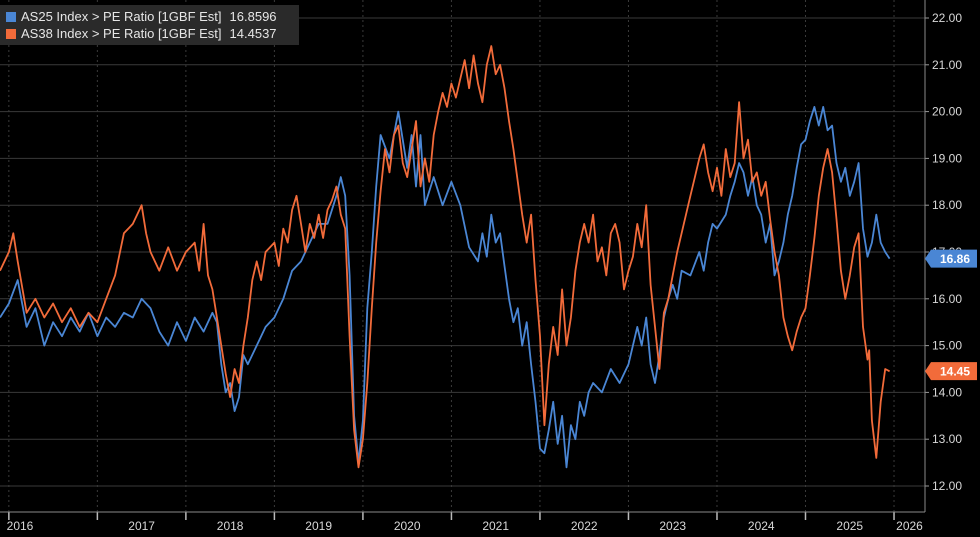  What do you see at coordinates (761, 526) in the screenshot?
I see `x-tick-label: 2024` at bounding box center [761, 526].